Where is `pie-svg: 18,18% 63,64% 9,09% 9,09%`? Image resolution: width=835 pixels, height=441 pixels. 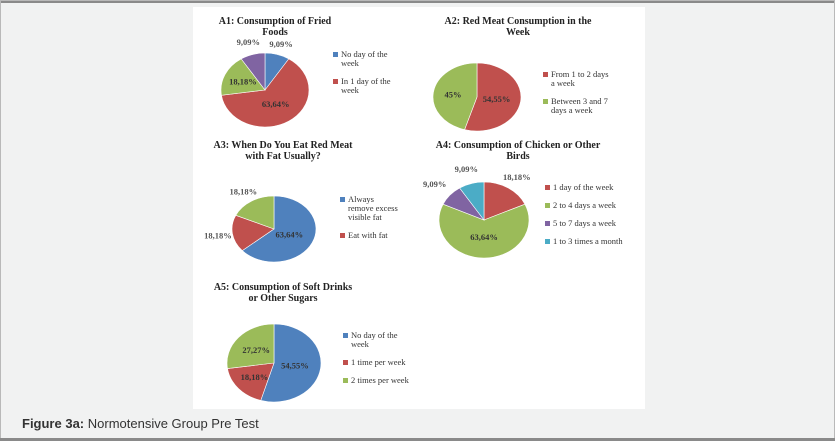 pie-svg: 18,18% 63,64% 9,09% 9,09% is located at coordinates (477, 211).